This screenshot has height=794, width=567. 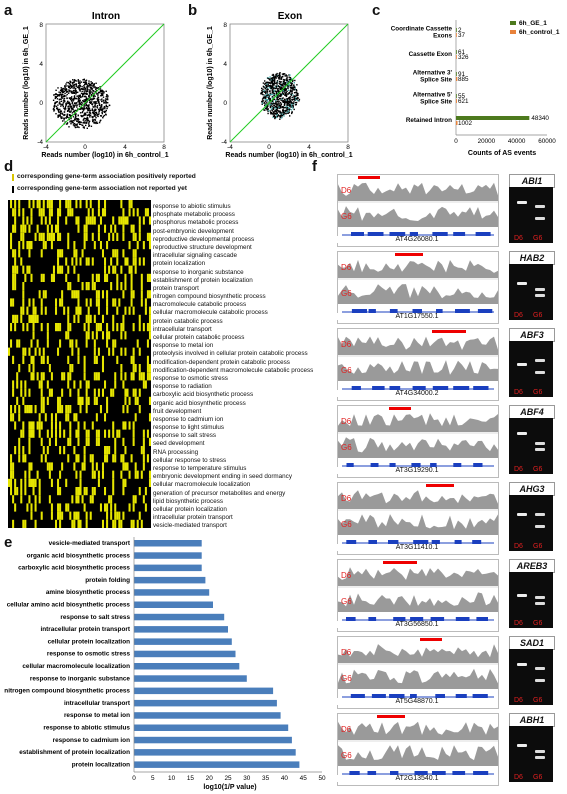 What do you see at coordinates (537, 238) in the screenshot?
I see `gel-lane-g6: G6` at bounding box center [537, 238].